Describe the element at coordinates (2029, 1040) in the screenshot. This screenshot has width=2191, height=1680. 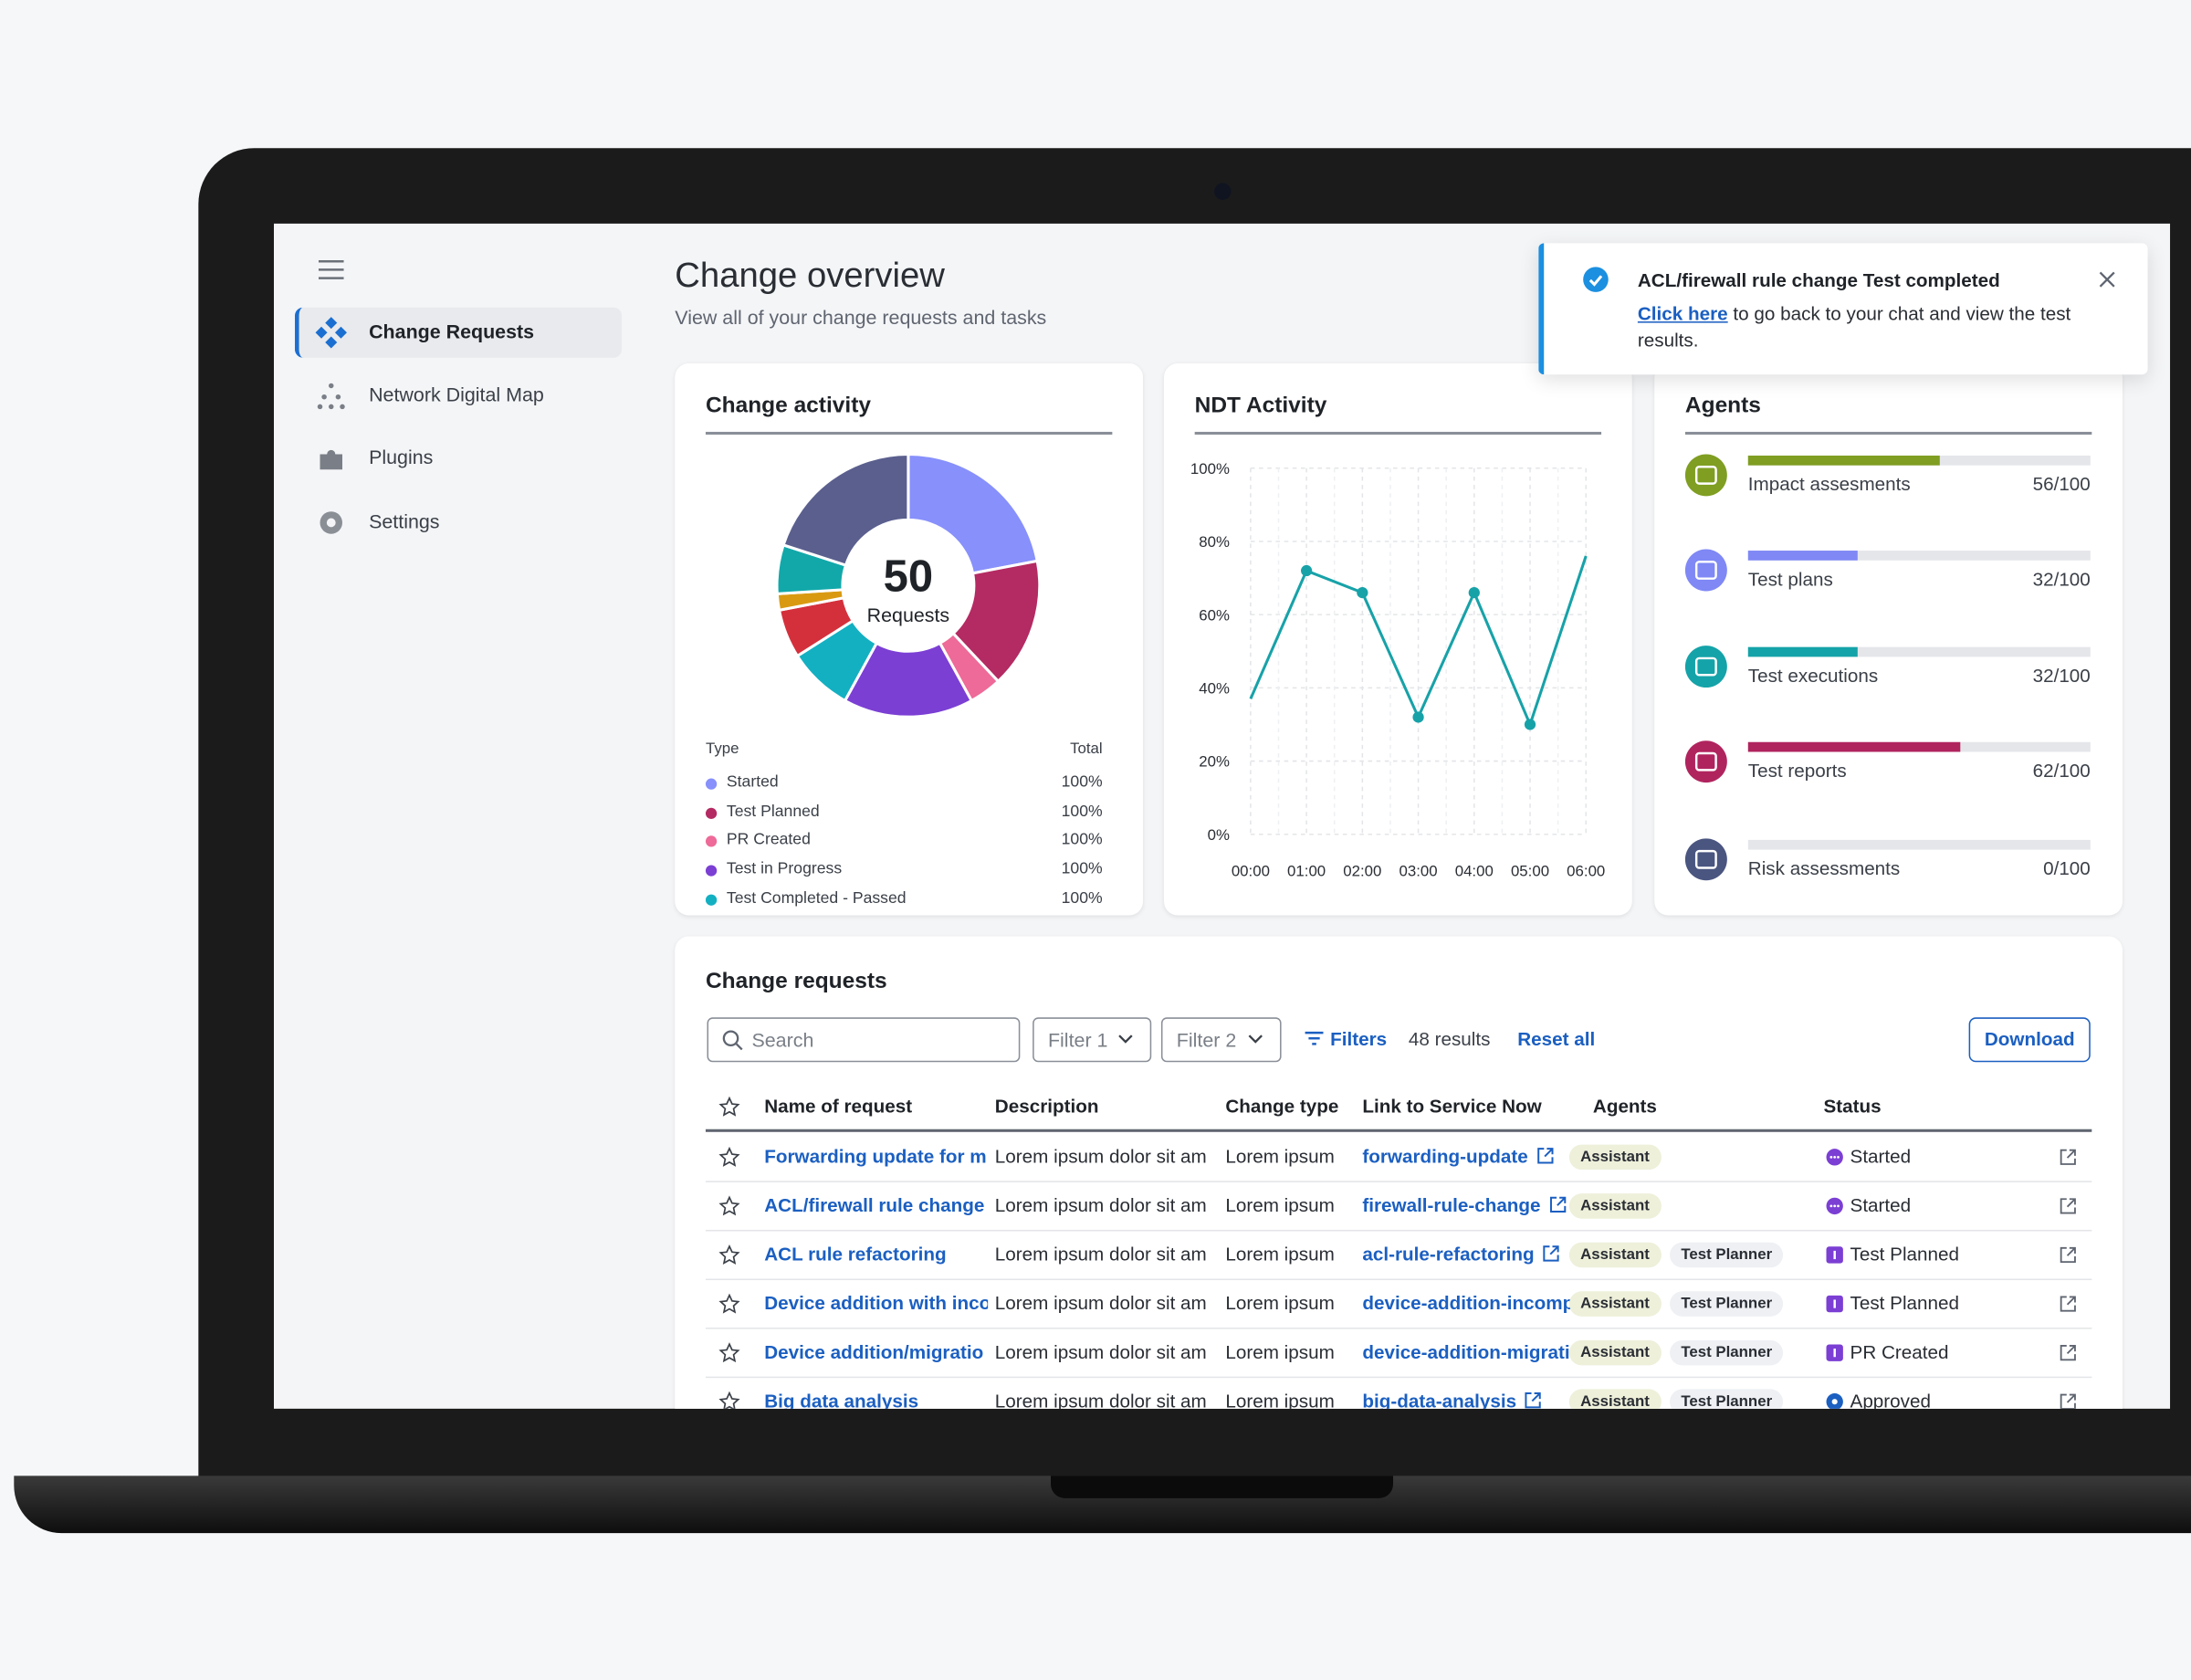
I see `download-button: Download` at that location.